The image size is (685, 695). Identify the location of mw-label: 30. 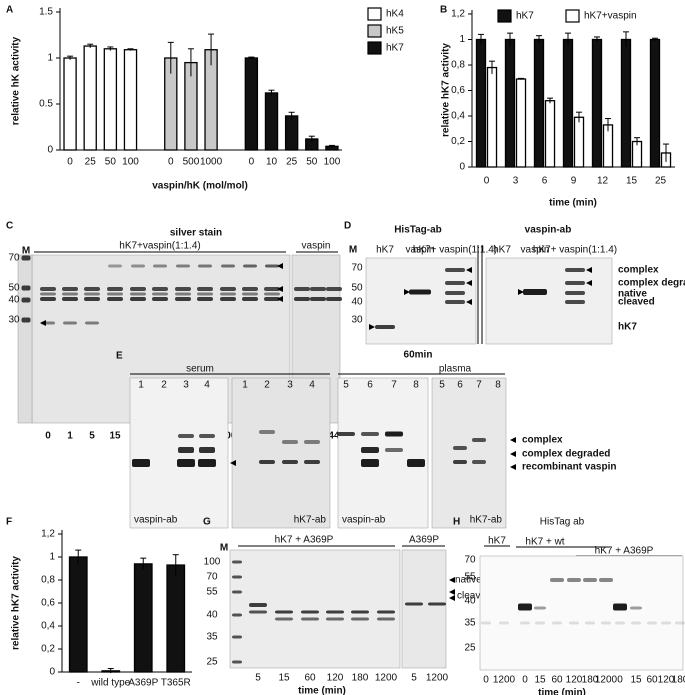
(14, 320).